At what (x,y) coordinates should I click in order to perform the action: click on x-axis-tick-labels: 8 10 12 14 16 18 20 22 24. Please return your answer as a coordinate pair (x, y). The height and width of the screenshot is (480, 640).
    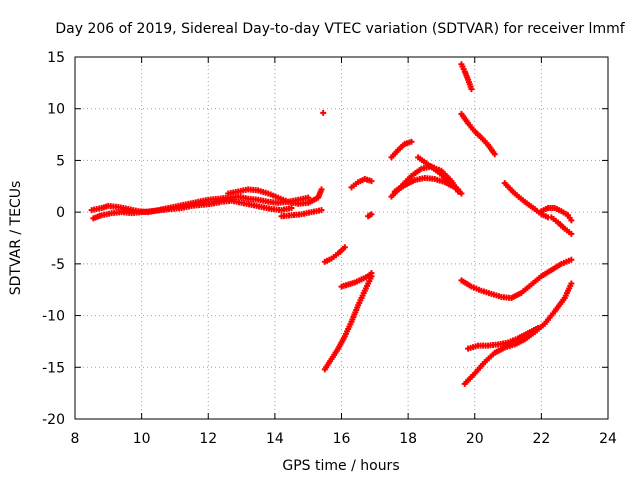
    Looking at the image, I should click on (344, 439).